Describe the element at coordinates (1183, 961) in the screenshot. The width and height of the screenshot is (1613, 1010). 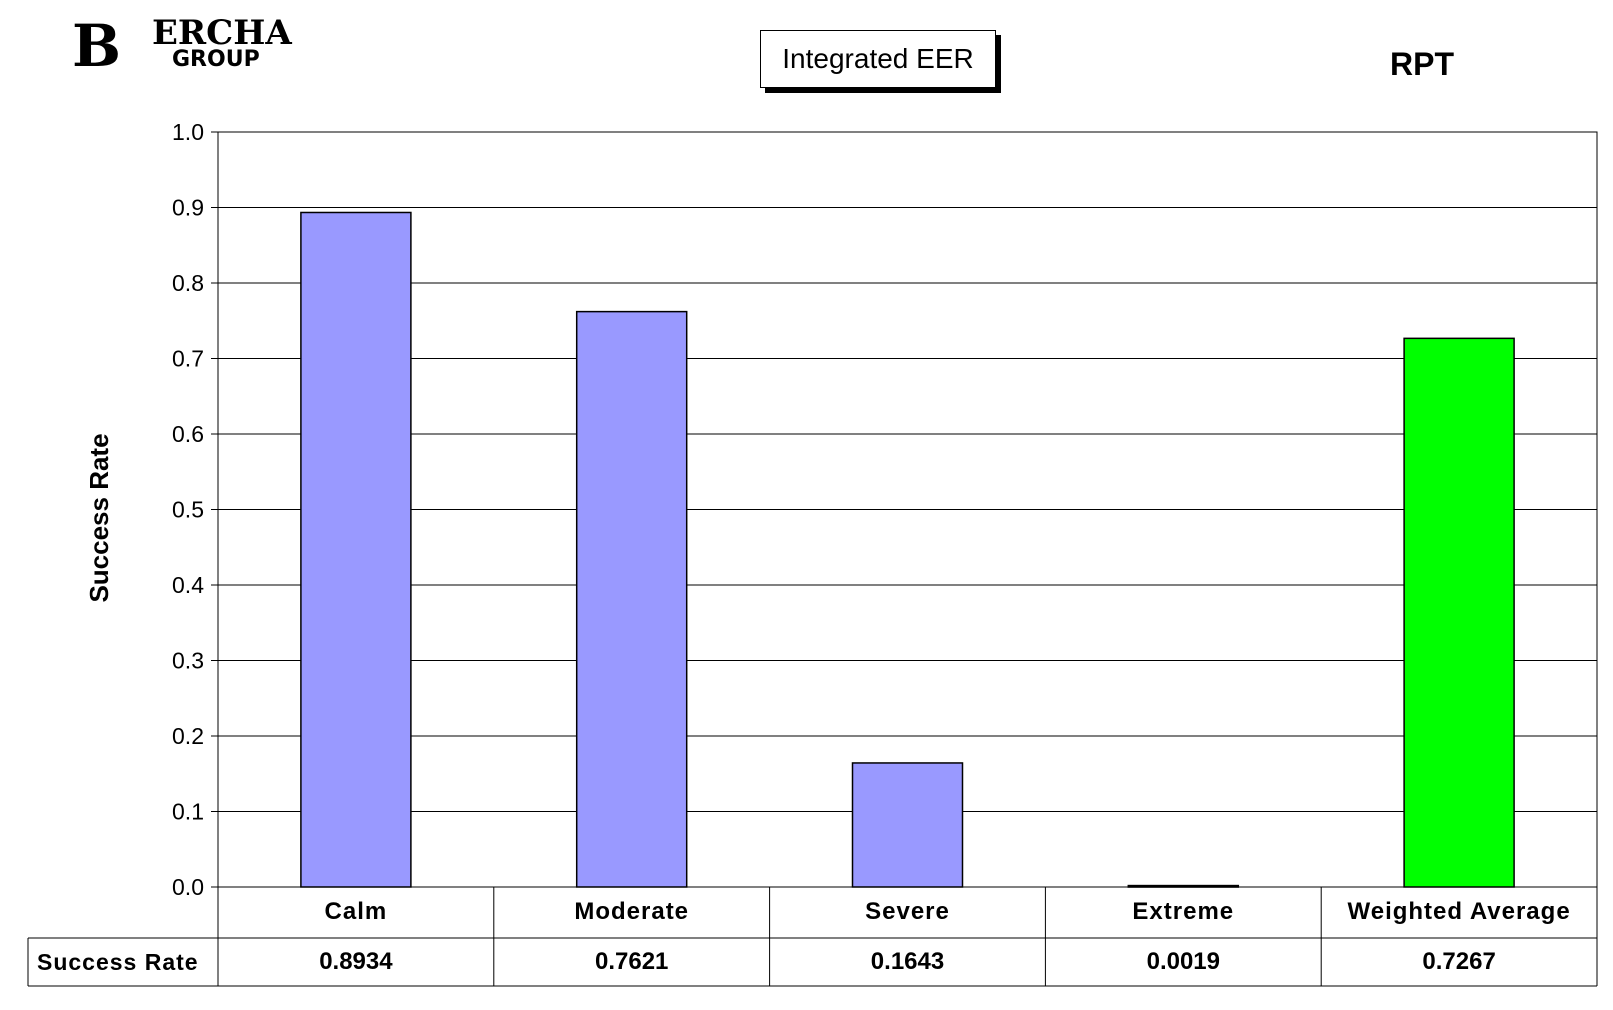
I see `data-value-label: 0.0019` at that location.